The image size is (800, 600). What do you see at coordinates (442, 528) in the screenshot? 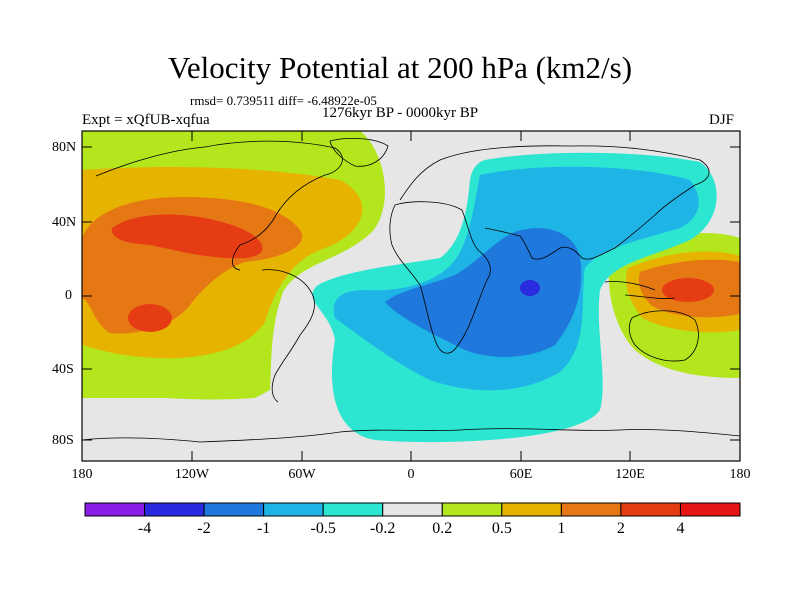
I see `colorbar-label: 0.2` at bounding box center [442, 528].